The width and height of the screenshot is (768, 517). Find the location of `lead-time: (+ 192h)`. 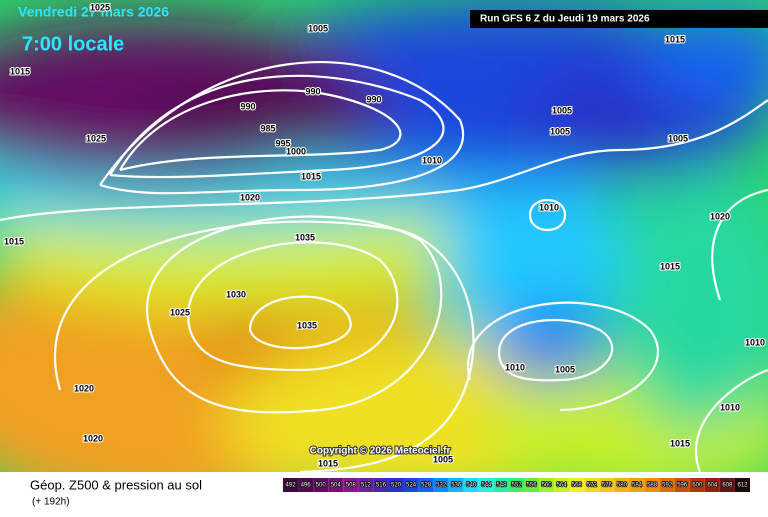

lead-time: (+ 192h) is located at coordinates (51, 502).